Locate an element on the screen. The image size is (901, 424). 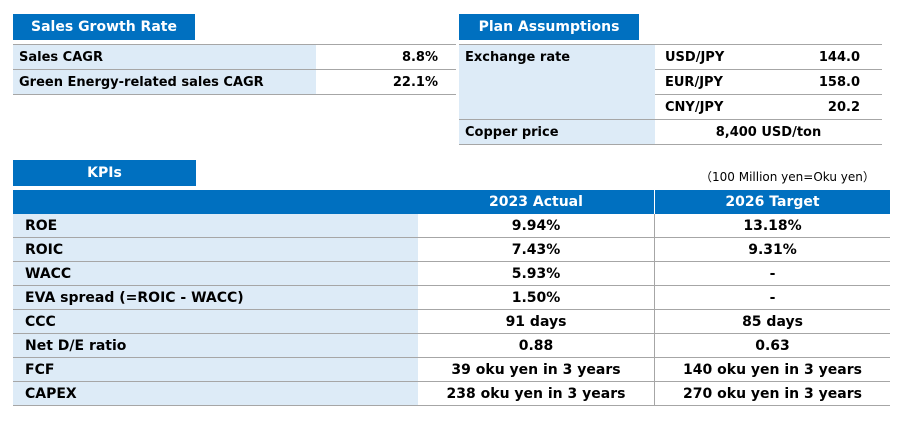
table-row: Exchange rate USD/JPY 144.0 is located at coordinates (670, 82).